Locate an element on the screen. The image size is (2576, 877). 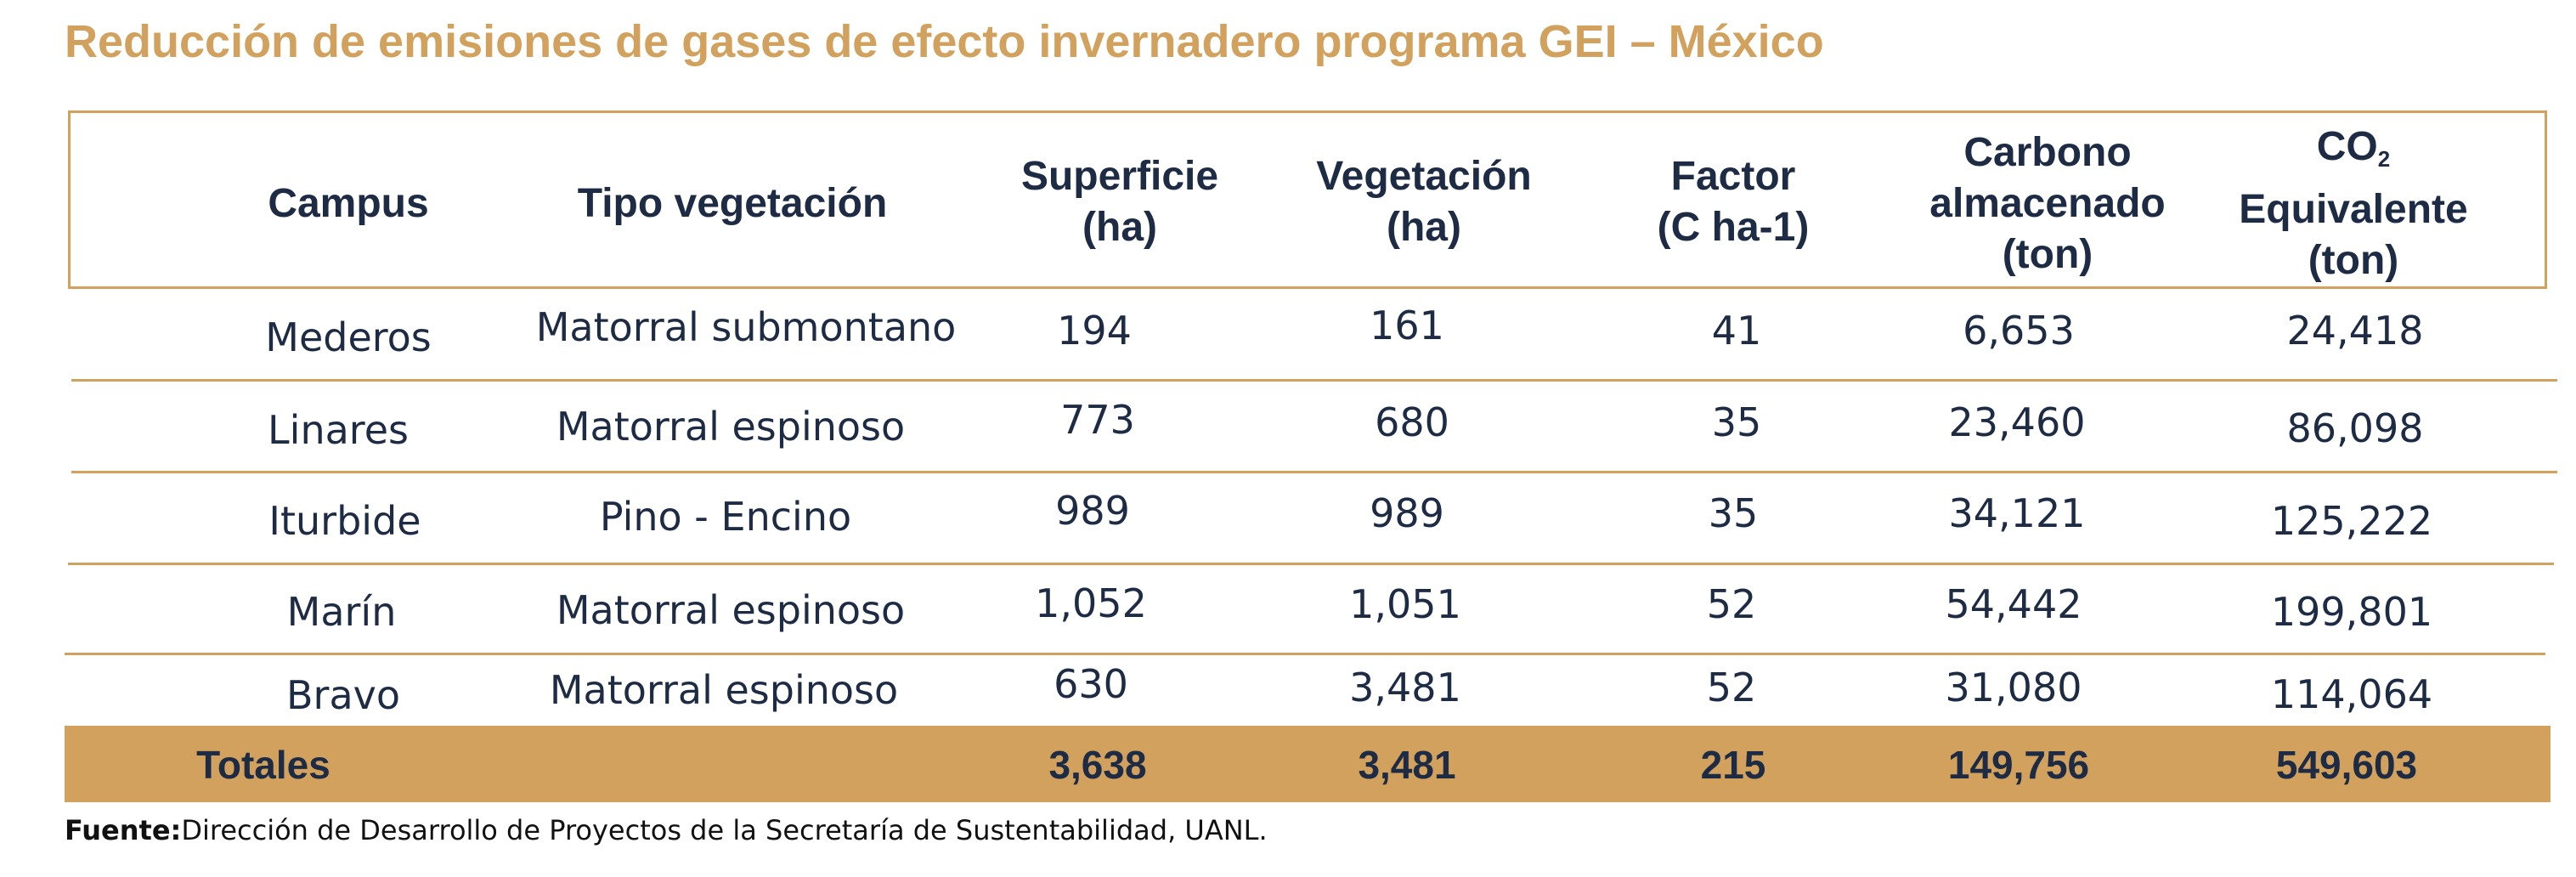
cell-vegetacion: 3,481 is located at coordinates (1405, 687).